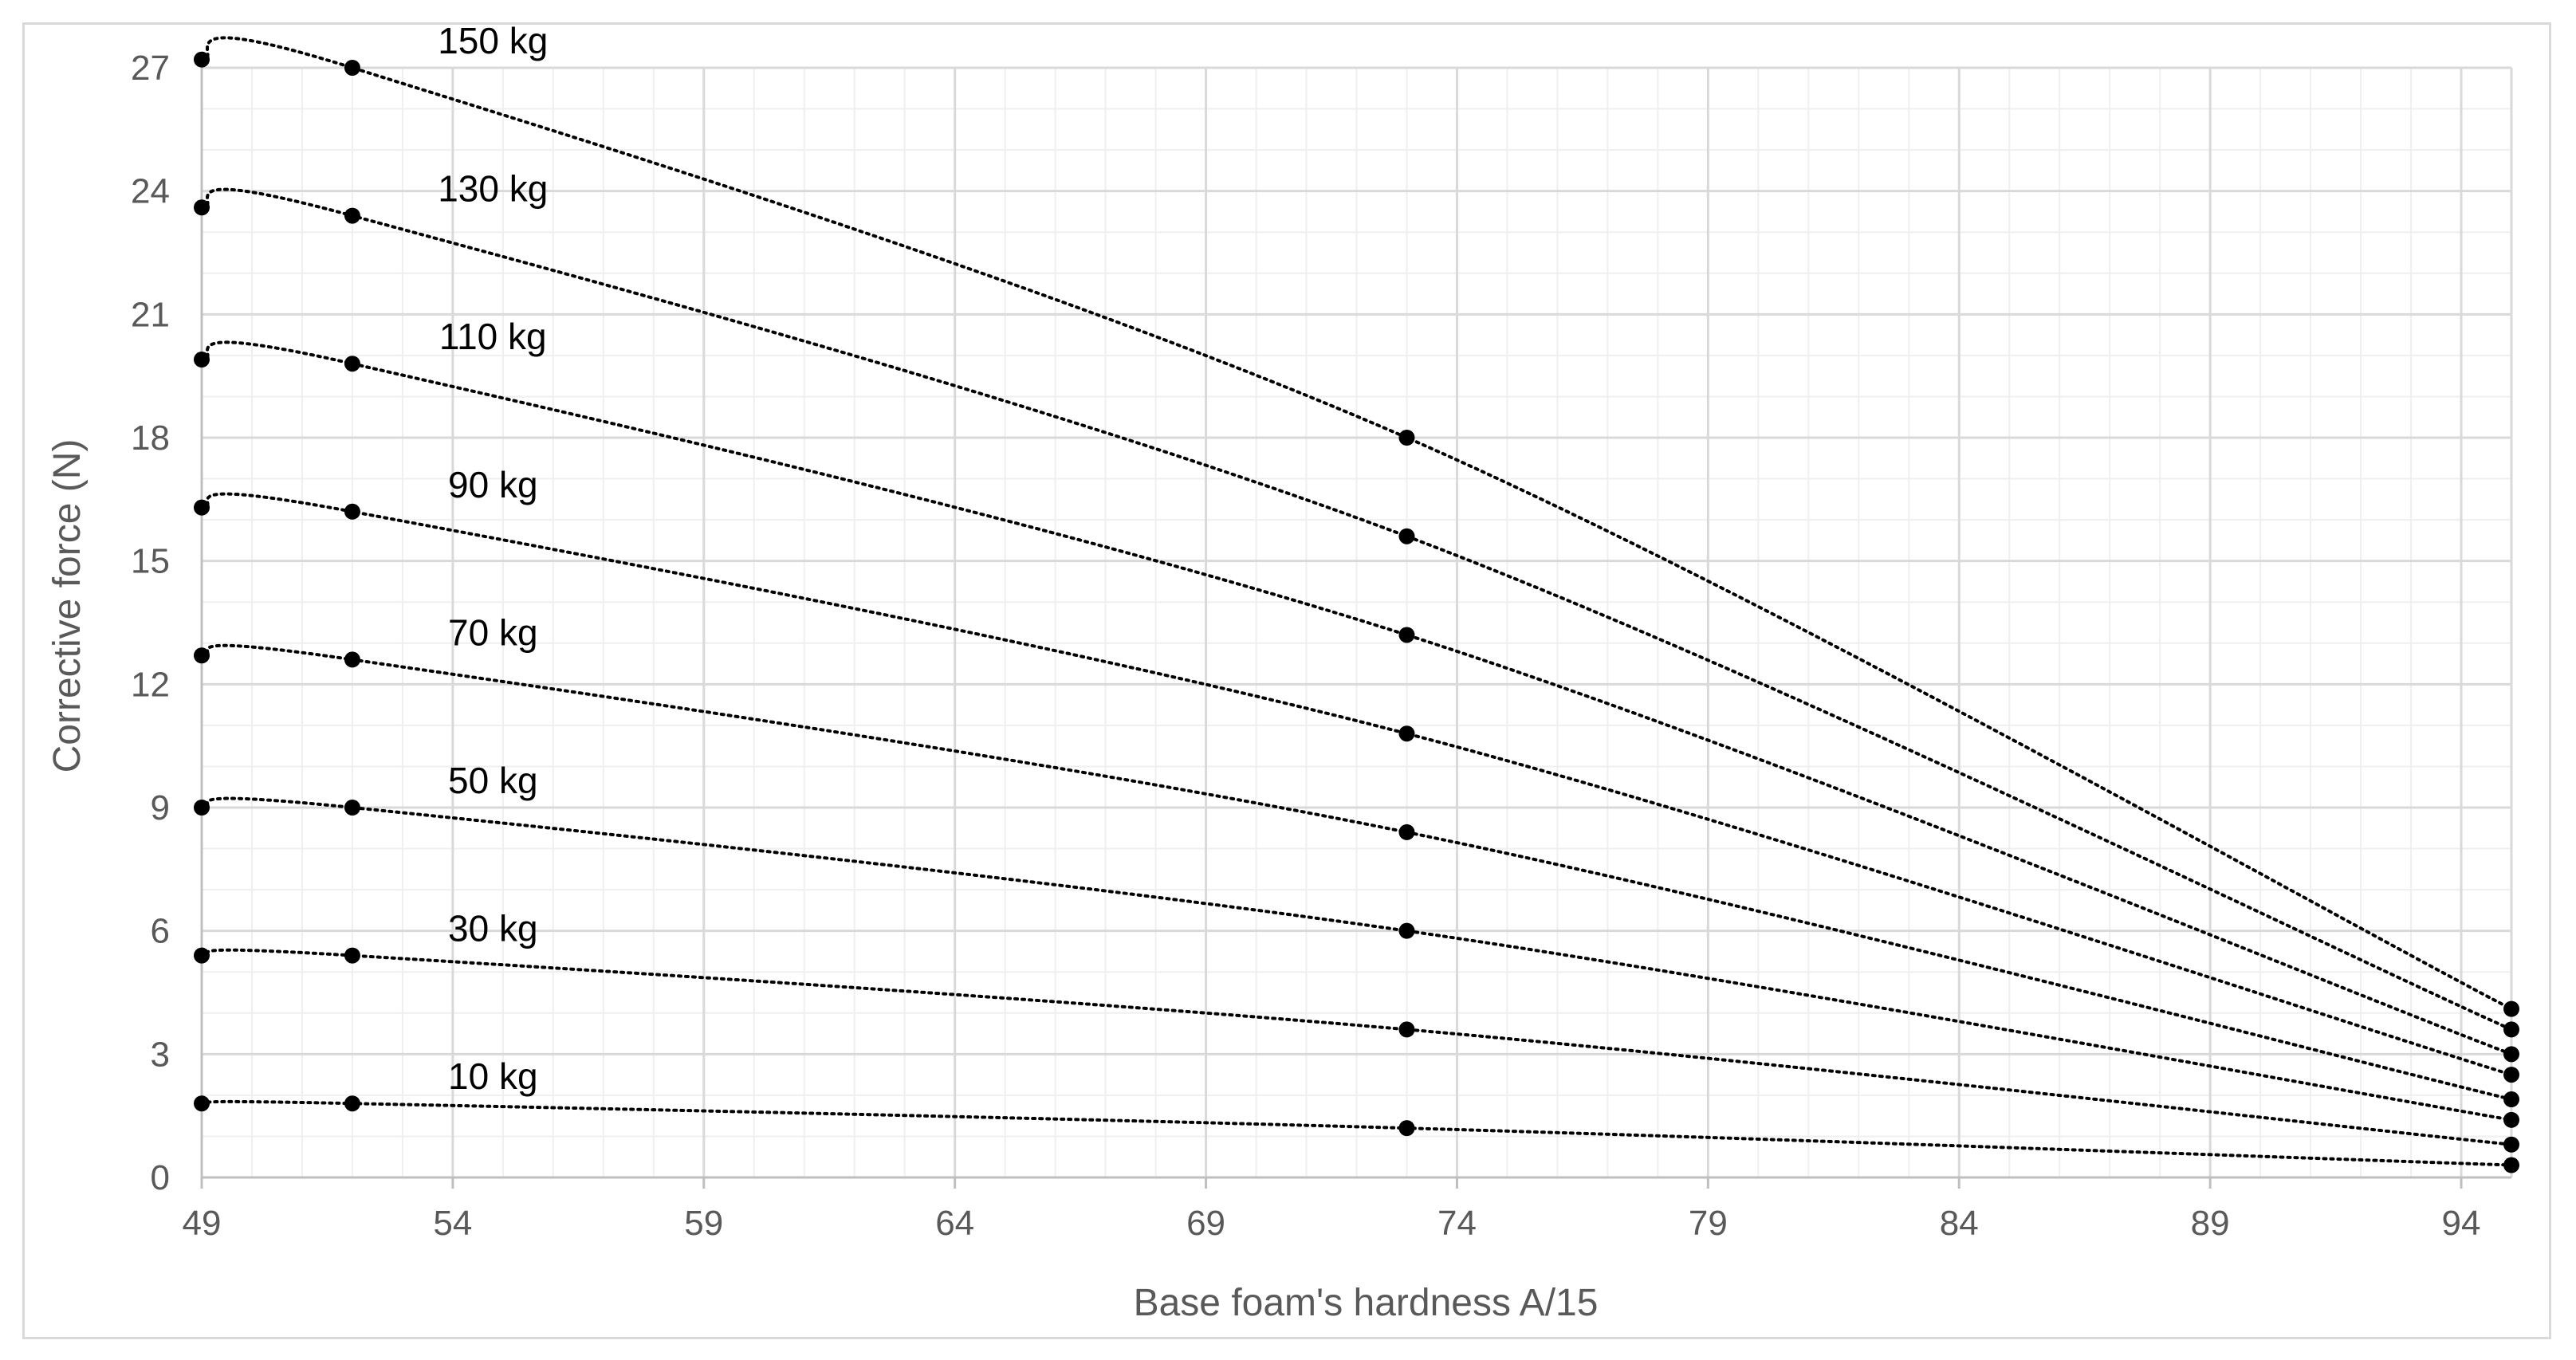  What do you see at coordinates (493, 632) in the screenshot?
I see `series-label: 70 kg` at bounding box center [493, 632].